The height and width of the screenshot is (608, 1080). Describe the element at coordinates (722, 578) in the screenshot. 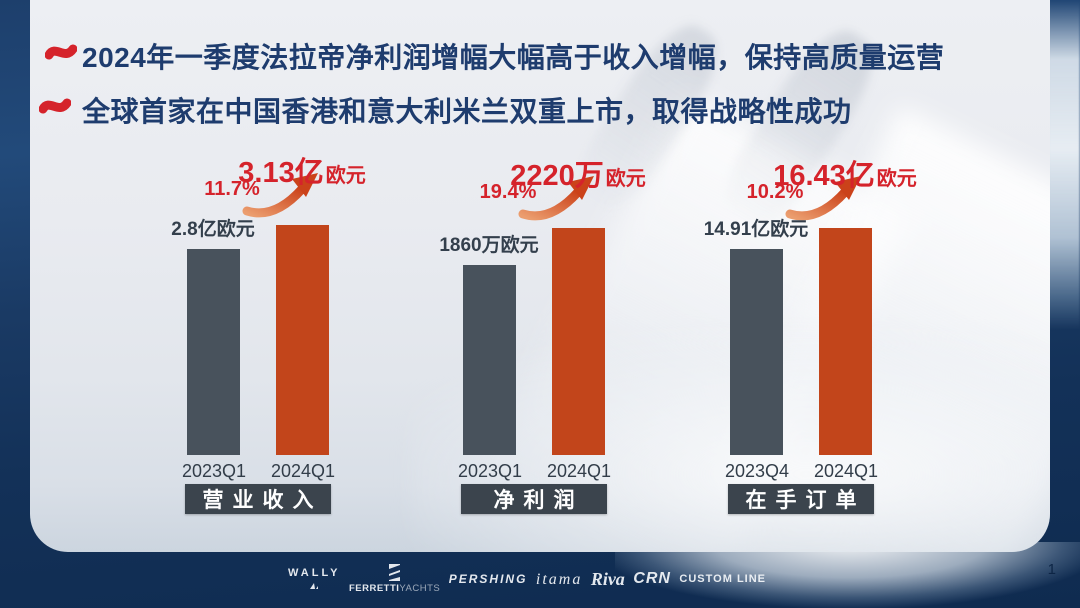

I see `custom-line-logo: CUSTOM LINE` at that location.